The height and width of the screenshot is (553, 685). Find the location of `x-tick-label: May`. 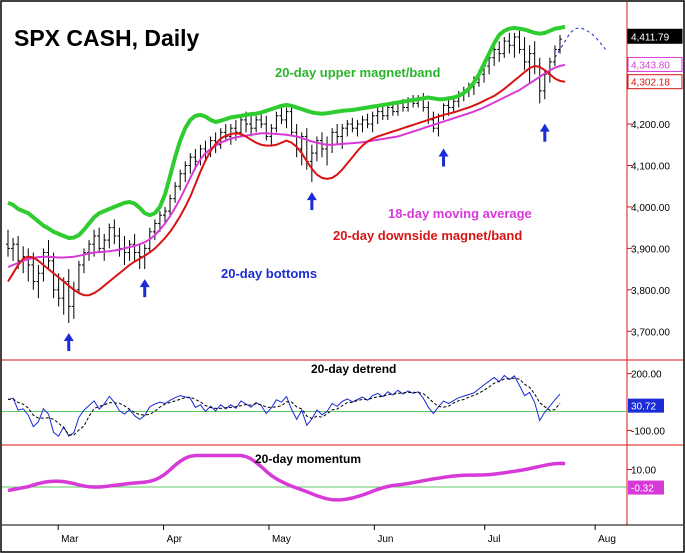

x-tick-label: May is located at coordinates (281, 539).